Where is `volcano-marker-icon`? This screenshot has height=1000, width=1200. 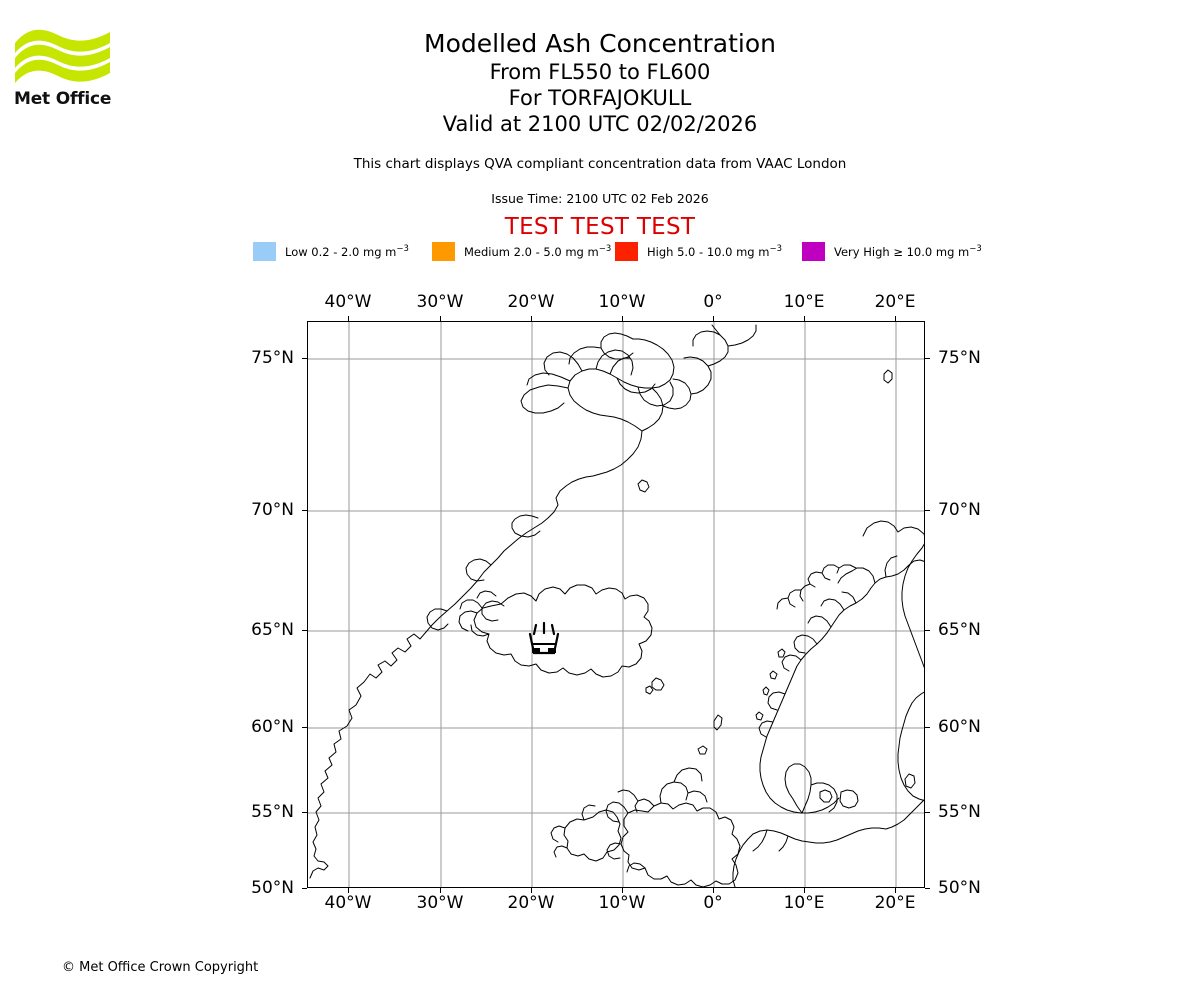 volcano-marker-icon is located at coordinates (544, 638).